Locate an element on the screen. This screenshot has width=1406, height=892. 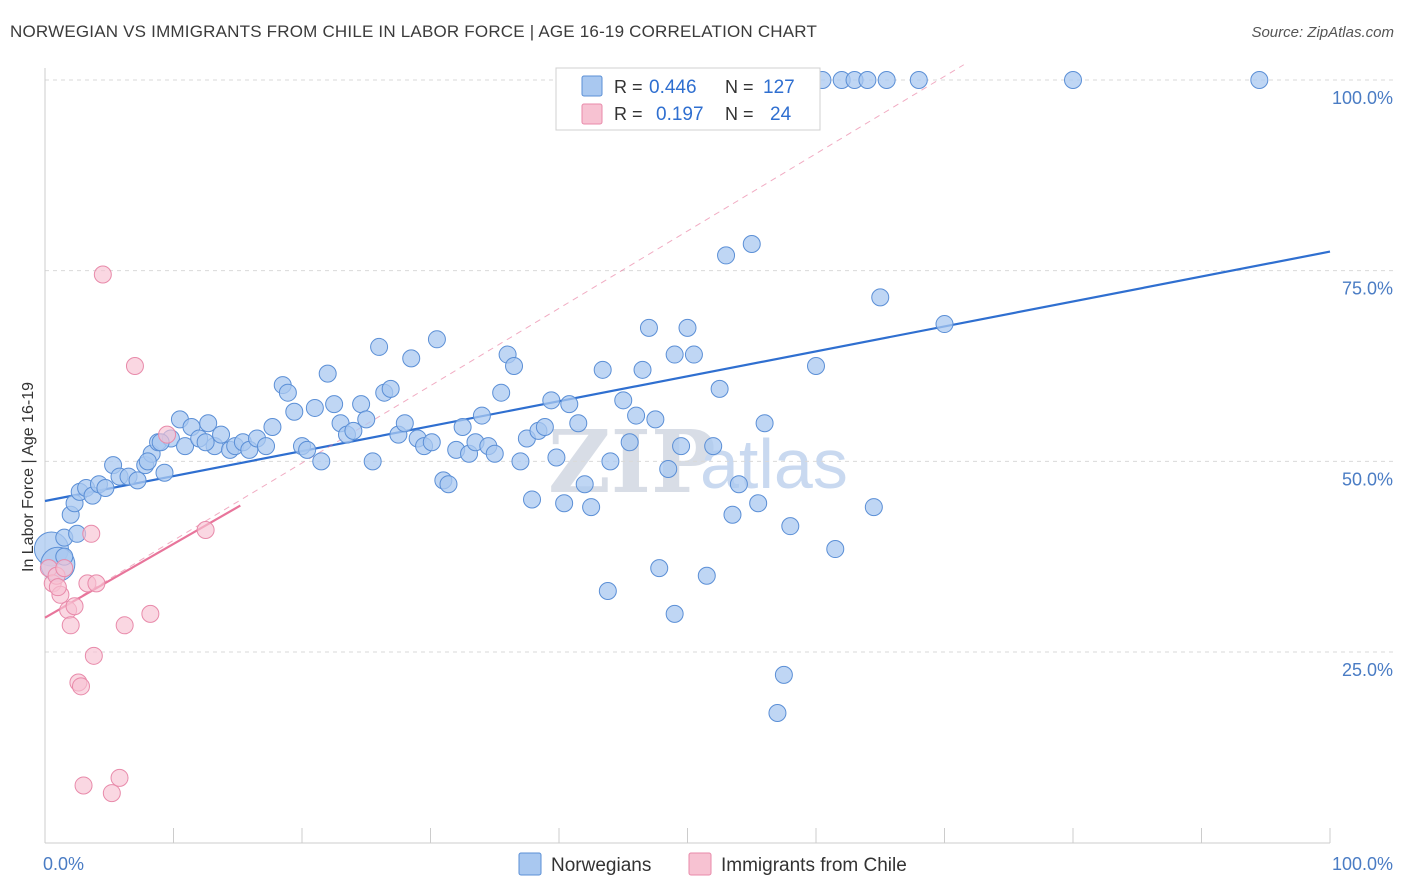
legend-swatch-chile is located at coordinates (592, 114).